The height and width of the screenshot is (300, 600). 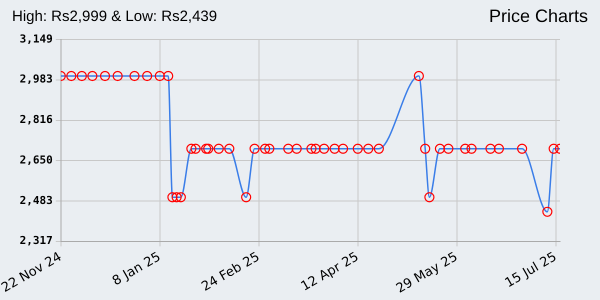 What do you see at coordinates (36, 241) in the screenshot?
I see `y-tick-label: 2,317` at bounding box center [36, 241].